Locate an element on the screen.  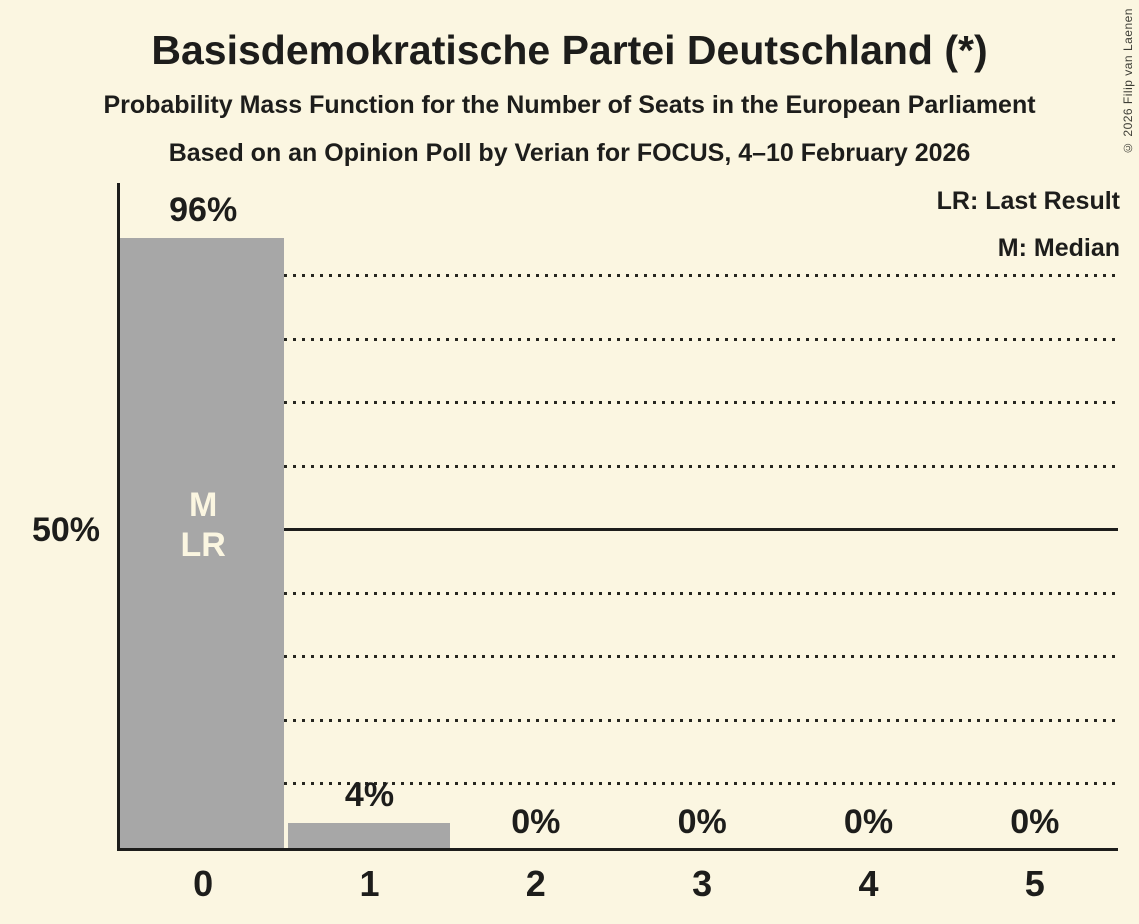
x-axis-tick-label-3: 3 is located at coordinates (702, 883).